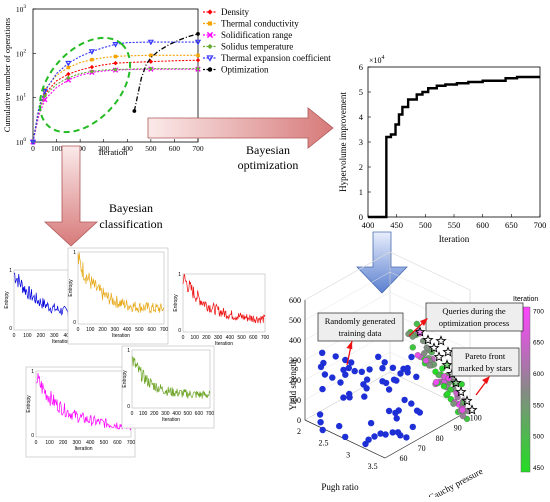 The height and width of the screenshot is (502, 550). Describe the element at coordinates (151, 148) in the screenshot. I see `chart1-xtick-label: 500` at that location.